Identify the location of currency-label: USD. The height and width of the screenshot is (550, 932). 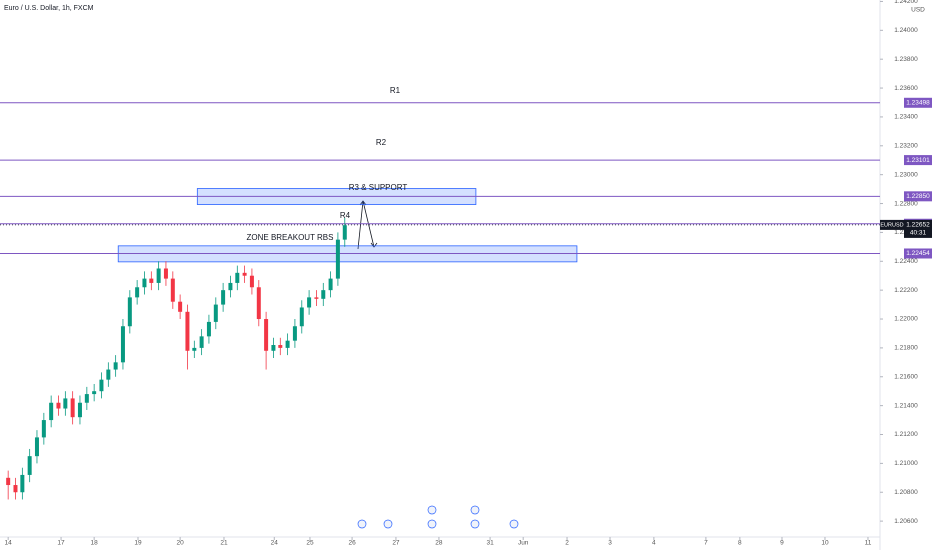
(918, 10).